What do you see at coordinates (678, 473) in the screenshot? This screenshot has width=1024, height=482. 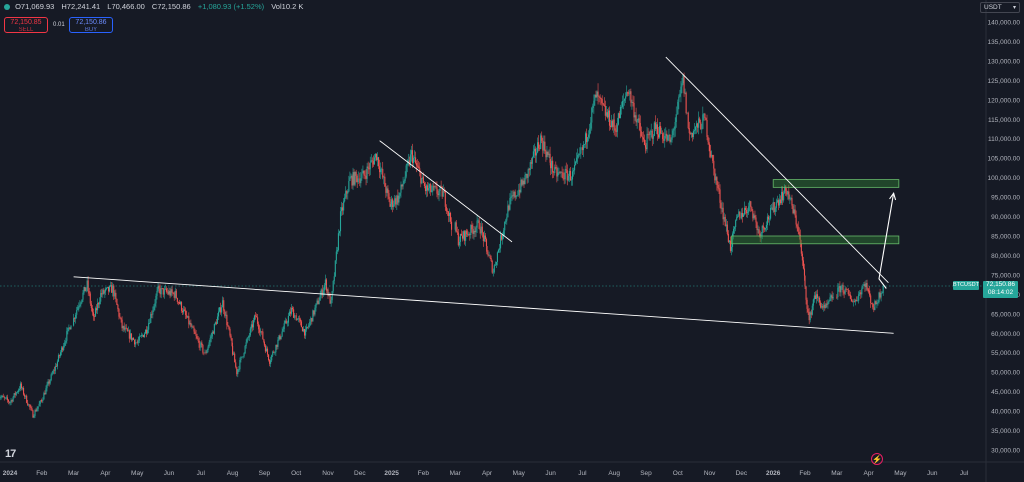 I see `x-tick-label: Oct` at bounding box center [678, 473].